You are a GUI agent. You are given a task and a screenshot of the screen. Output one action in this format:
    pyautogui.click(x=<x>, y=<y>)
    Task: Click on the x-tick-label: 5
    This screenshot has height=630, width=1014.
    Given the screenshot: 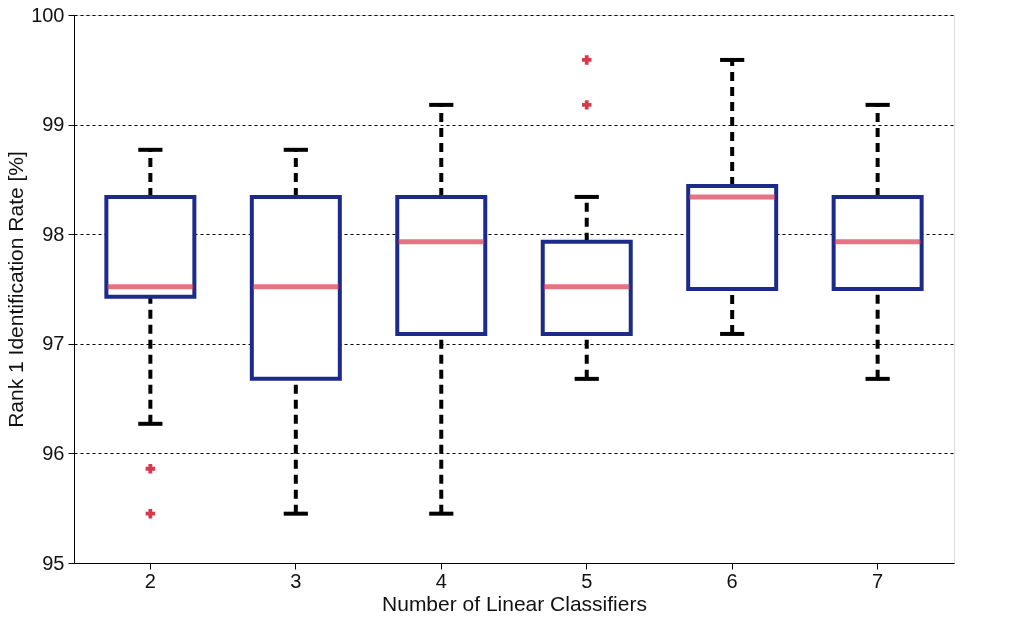 What is the action you would take?
    pyautogui.click(x=587, y=580)
    